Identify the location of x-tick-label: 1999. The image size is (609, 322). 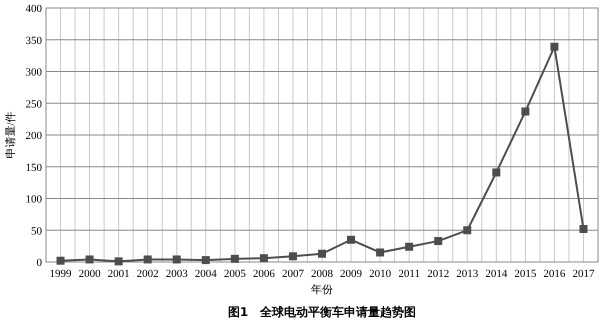
(61, 274).